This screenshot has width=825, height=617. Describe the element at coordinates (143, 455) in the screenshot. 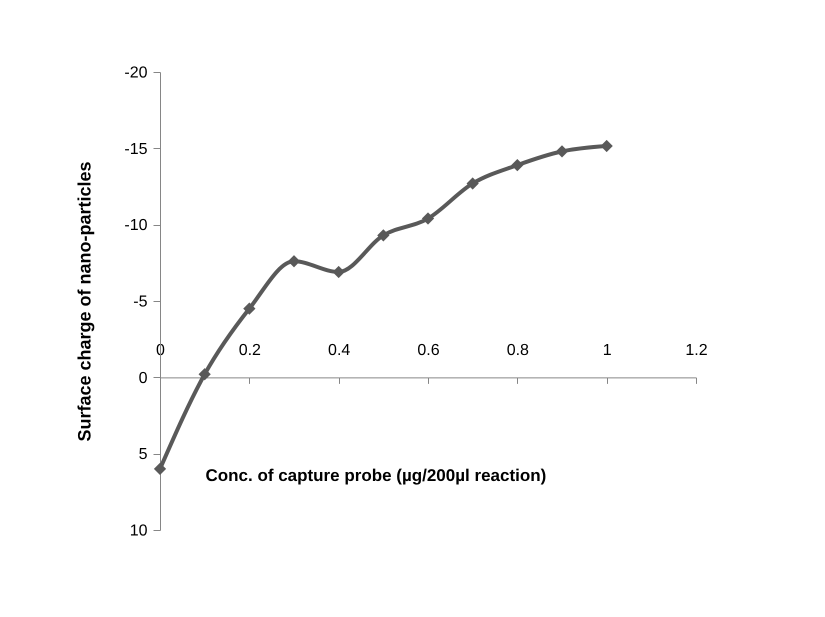

I see `y-tick-label: 5` at that location.